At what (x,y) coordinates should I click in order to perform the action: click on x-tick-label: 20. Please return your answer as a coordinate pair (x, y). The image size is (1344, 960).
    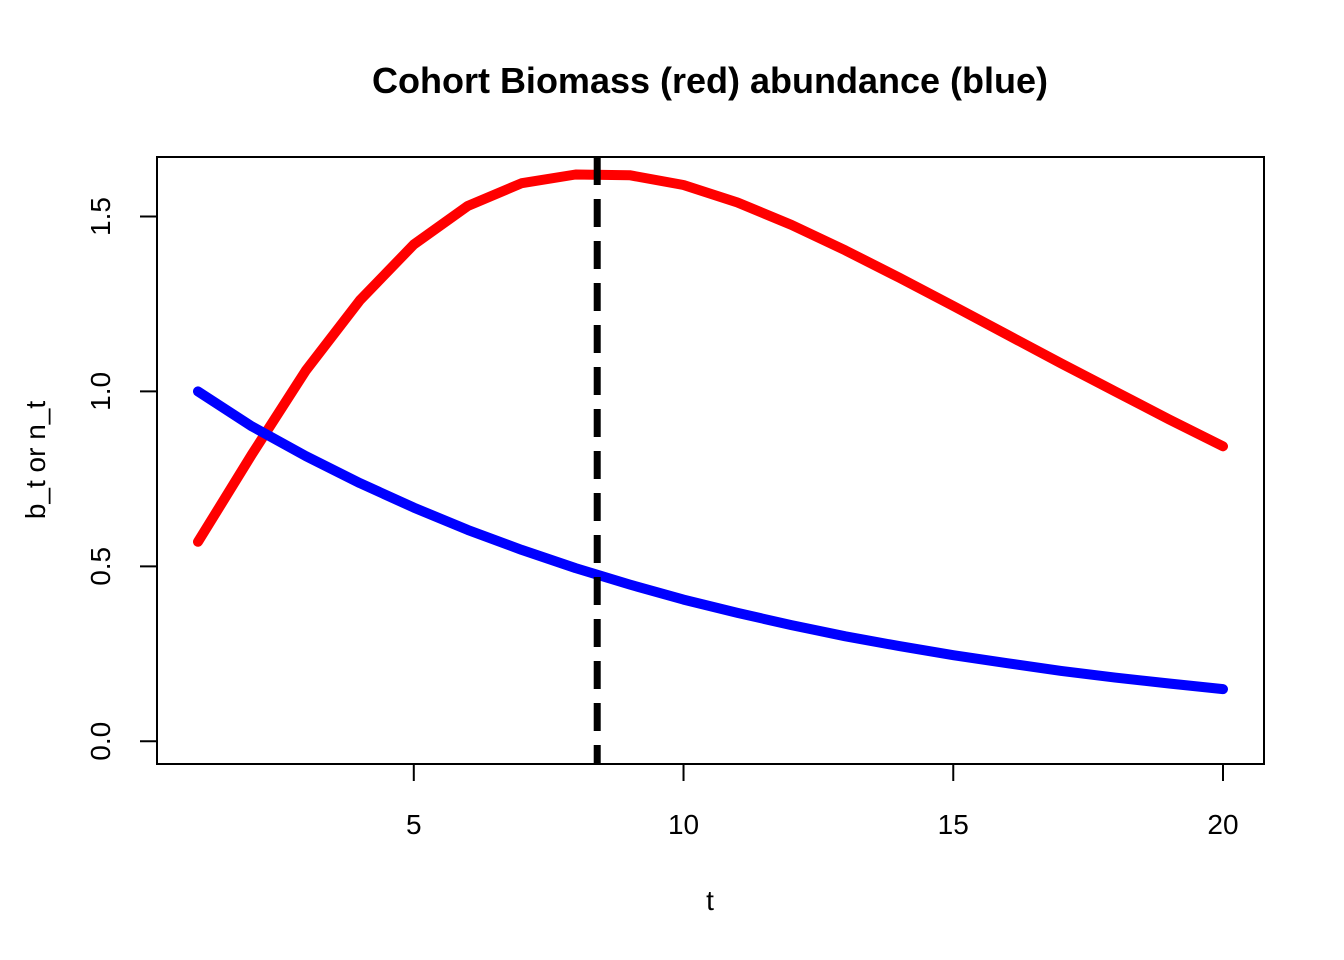
    Looking at the image, I should click on (1222, 824).